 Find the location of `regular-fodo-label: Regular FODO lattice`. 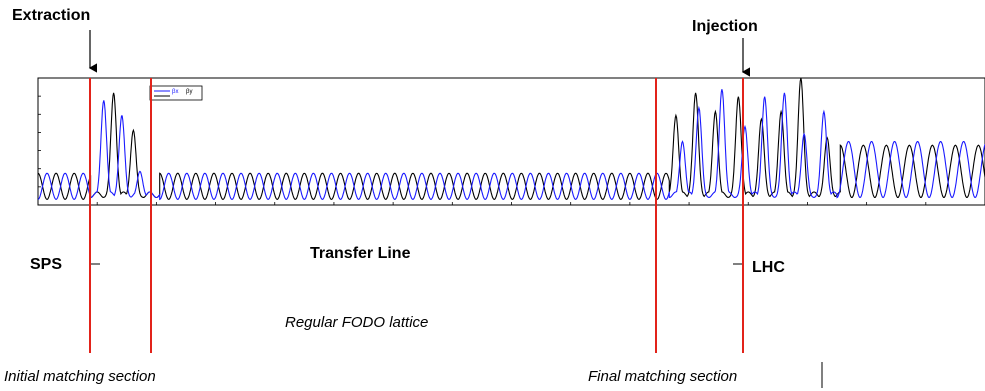

regular-fodo-label: Regular FODO lattice is located at coordinates (357, 322).